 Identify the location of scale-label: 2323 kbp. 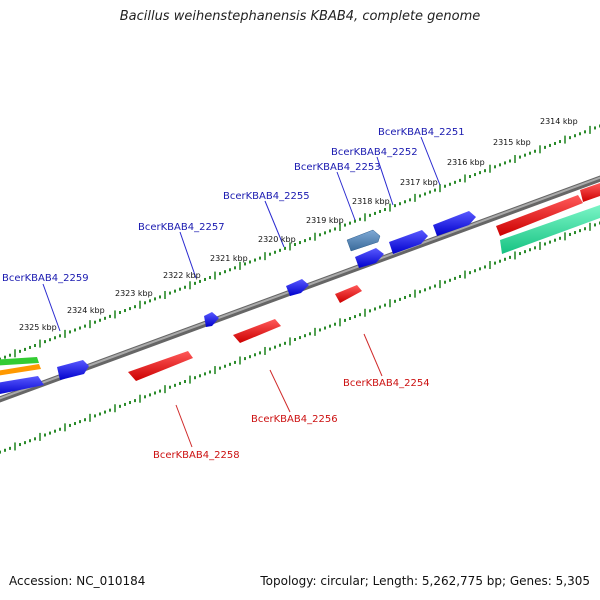
(134, 293).